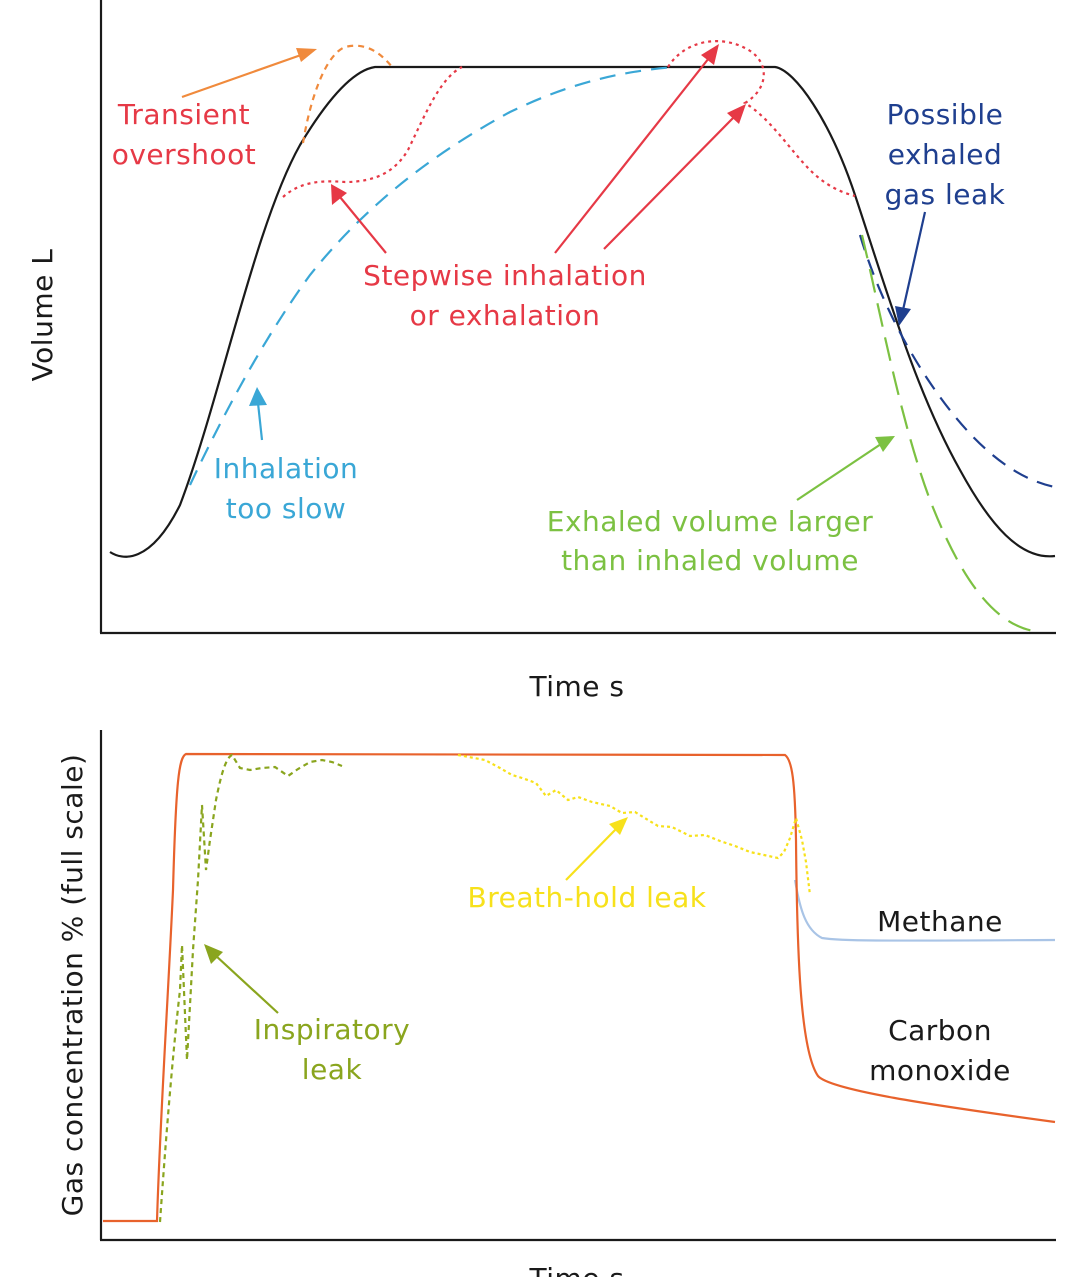  Describe the element at coordinates (761, 119) in the screenshot. I see `stepwise-exhalation-curve` at that location.